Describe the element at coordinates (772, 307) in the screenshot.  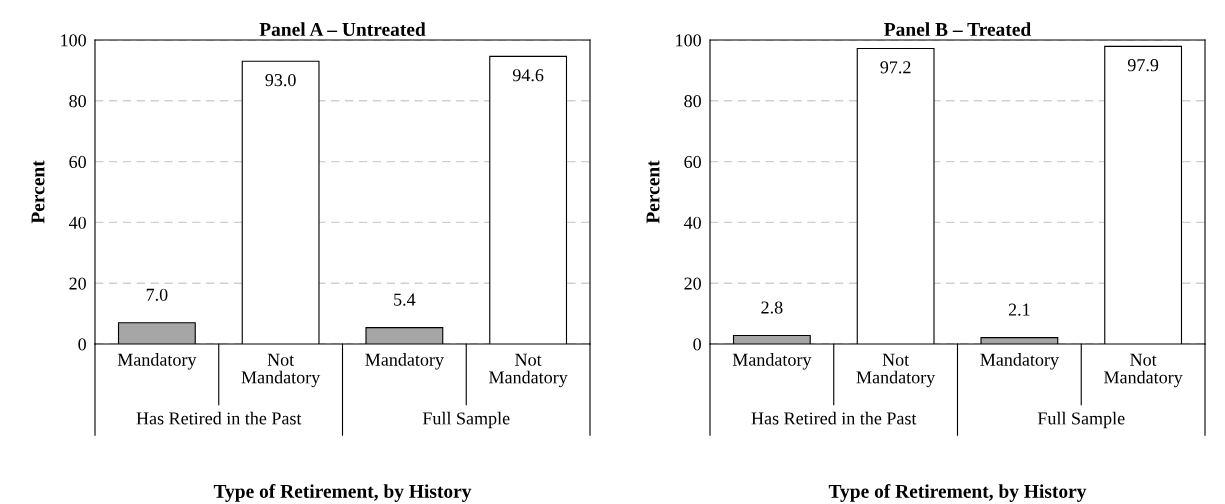
I see `data-label: 2.8` at that location.